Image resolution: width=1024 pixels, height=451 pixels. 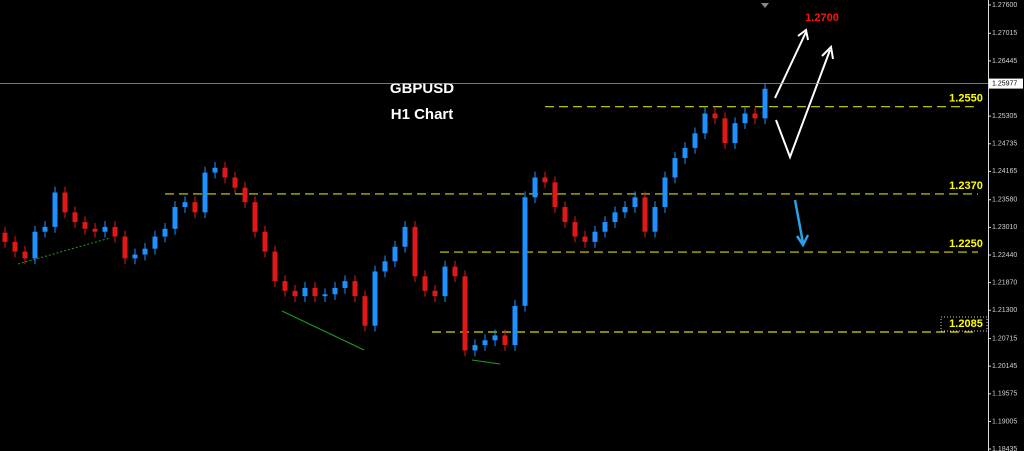 I want to click on y-tick-label: 1.21870, so click(x=1004, y=282).